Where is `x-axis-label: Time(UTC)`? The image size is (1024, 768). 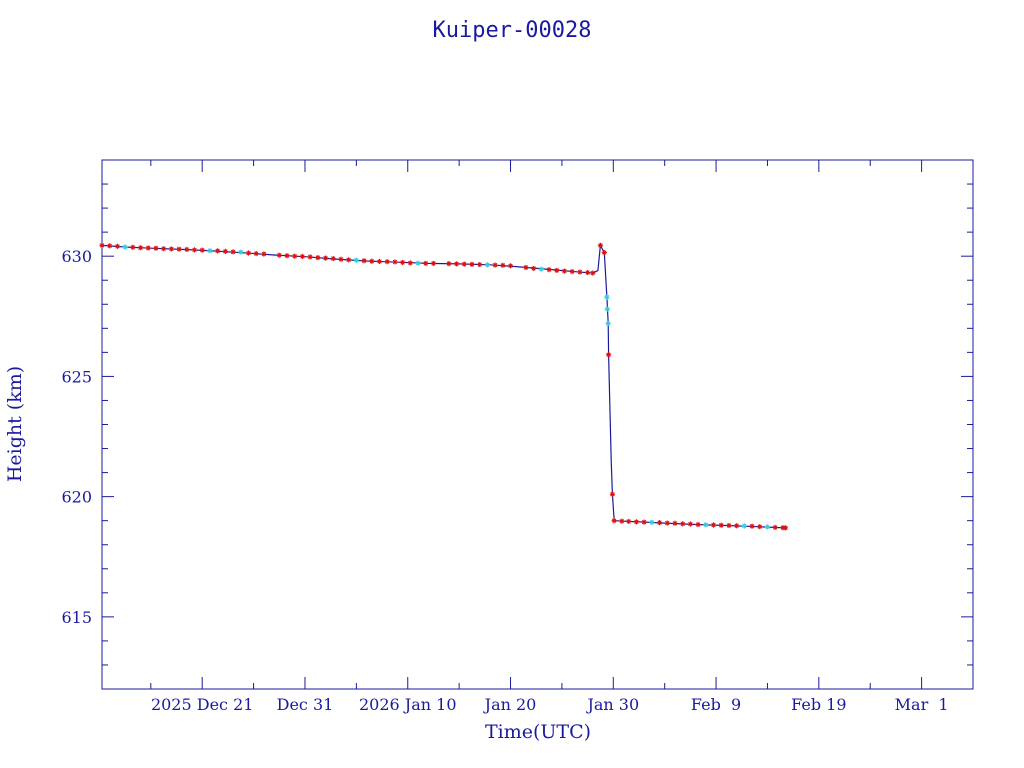
x-axis-label: Time(UTC) is located at coordinates (538, 732).